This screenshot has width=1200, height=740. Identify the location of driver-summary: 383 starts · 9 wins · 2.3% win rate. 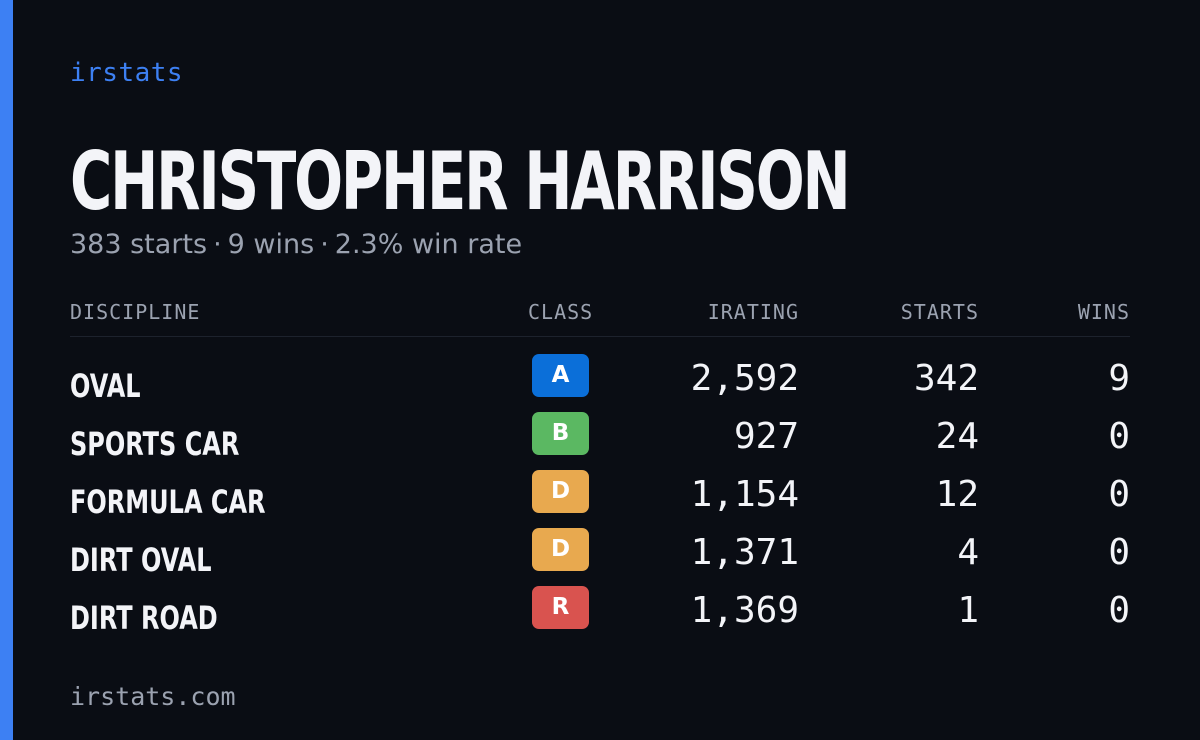
(296, 245).